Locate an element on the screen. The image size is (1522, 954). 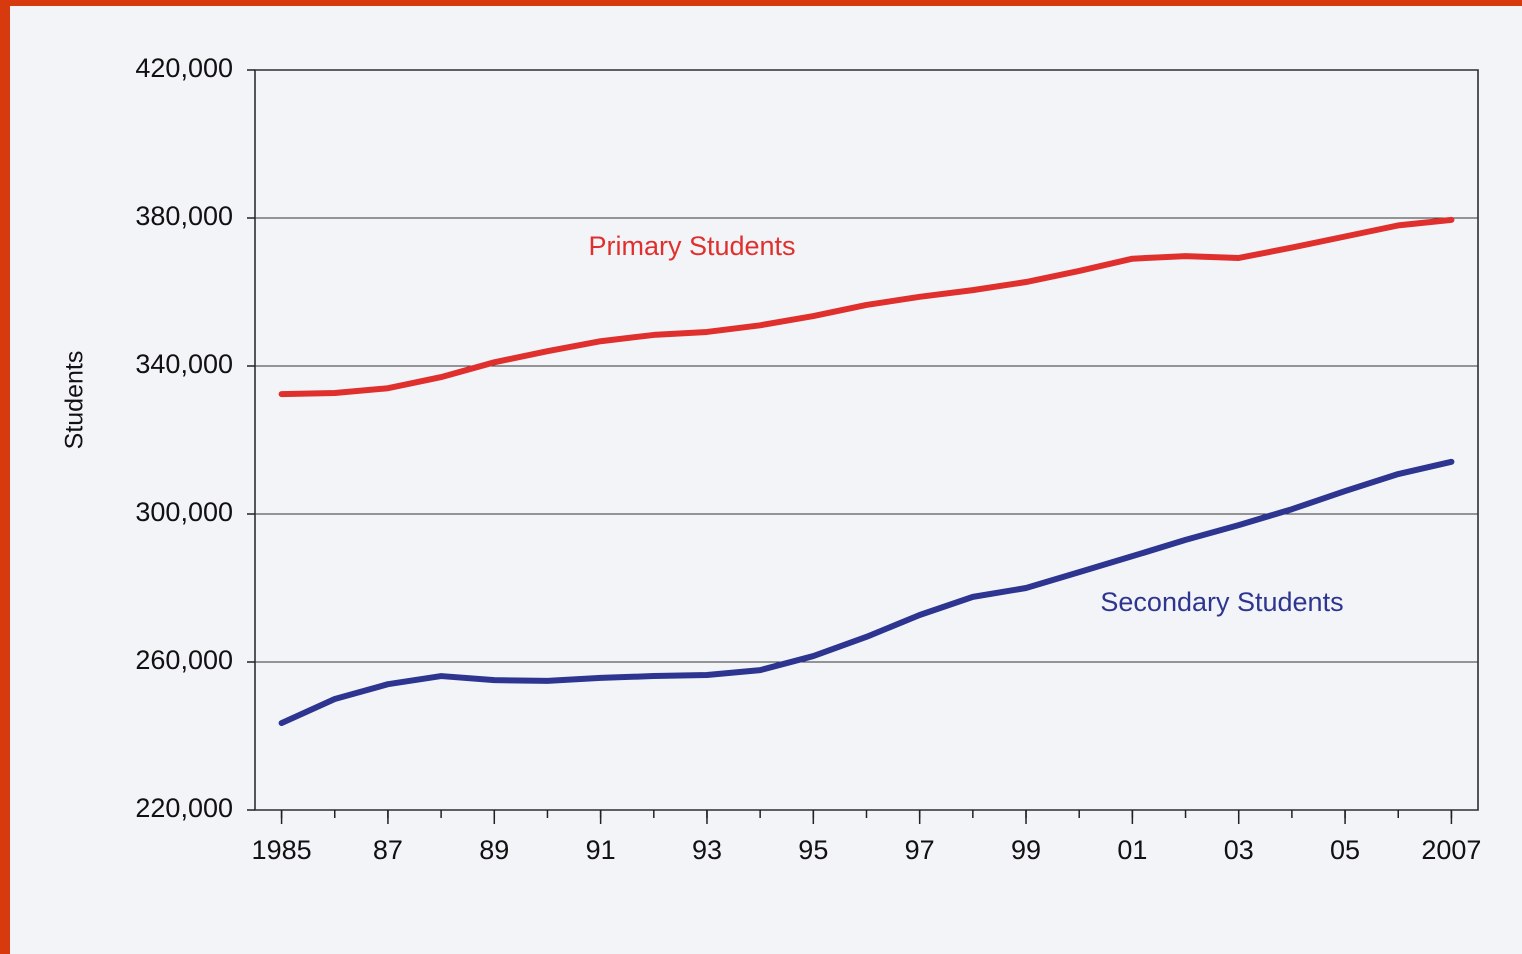
series-label: Secondary Students is located at coordinates (1221, 602).